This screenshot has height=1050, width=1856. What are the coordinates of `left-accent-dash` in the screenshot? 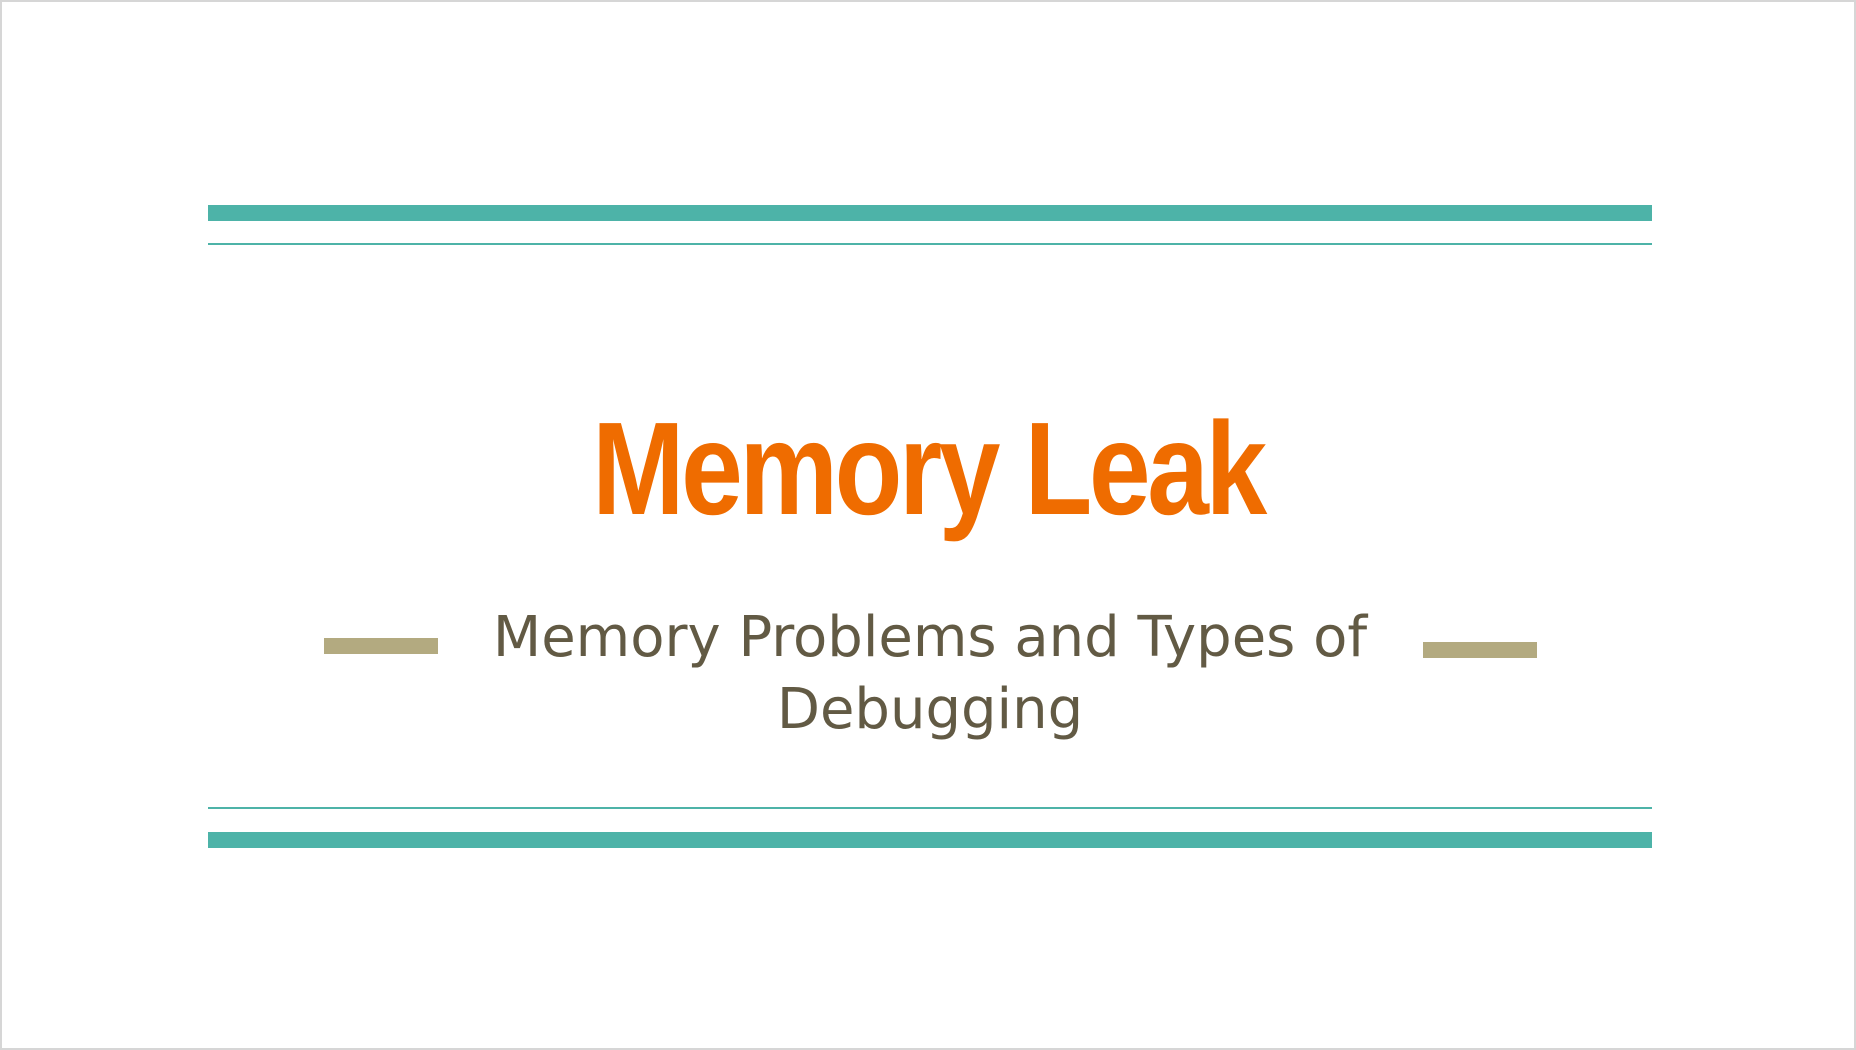 It's located at (381, 646).